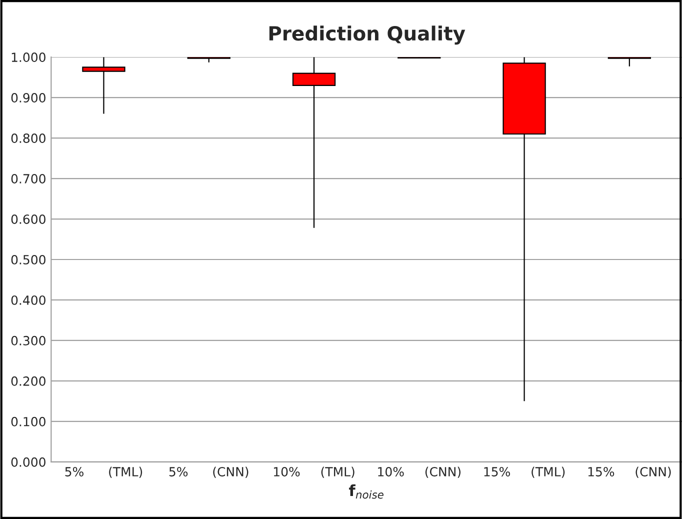 The width and height of the screenshot is (682, 519). What do you see at coordinates (366, 491) in the screenshot?
I see `x-axis-title: f$_{noise}$` at bounding box center [366, 491].